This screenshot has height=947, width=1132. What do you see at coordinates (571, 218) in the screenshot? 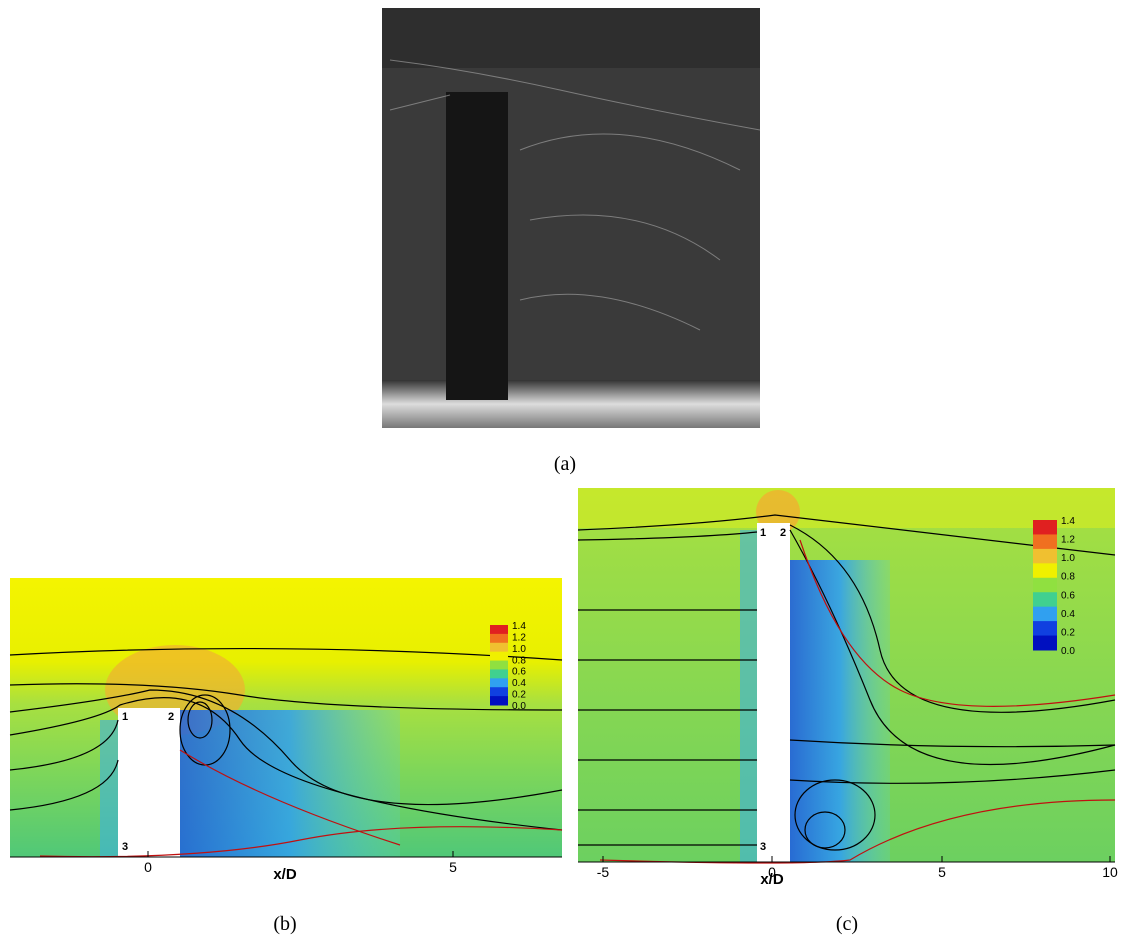
I see `photo` at bounding box center [571, 218].